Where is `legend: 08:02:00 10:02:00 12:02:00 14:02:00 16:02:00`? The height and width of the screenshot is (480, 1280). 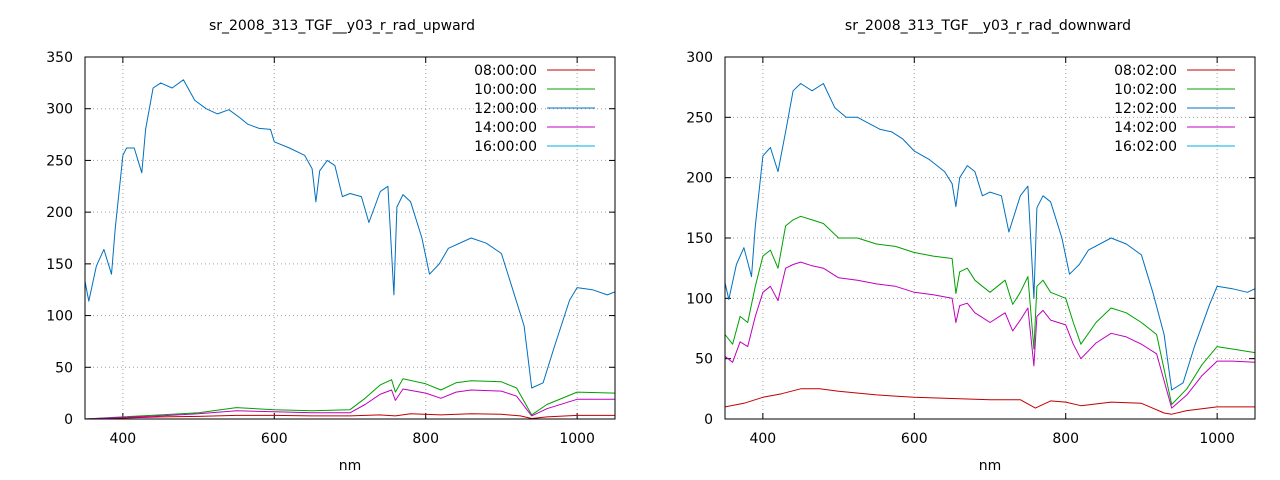 legend: 08:02:00 10:02:00 12:02:00 14:02:00 16:02:00 is located at coordinates (1174, 109).